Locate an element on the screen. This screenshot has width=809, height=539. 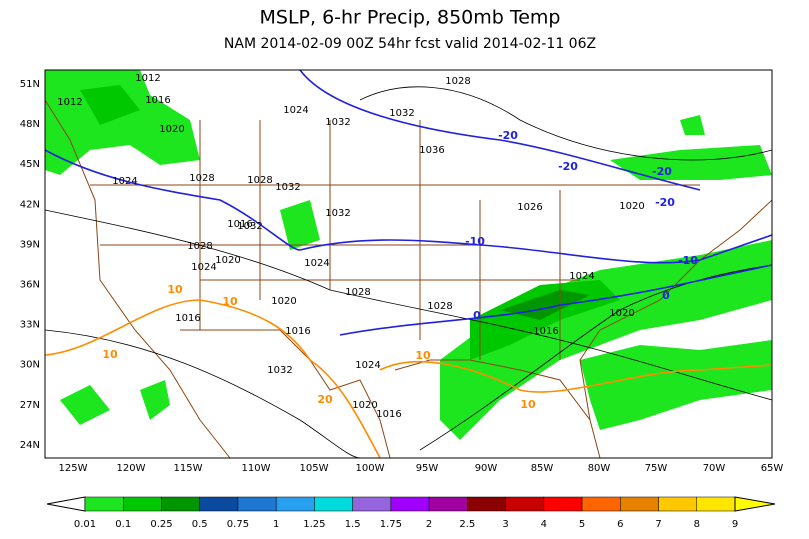
colorbar-label: 9 is located at coordinates (735, 524).